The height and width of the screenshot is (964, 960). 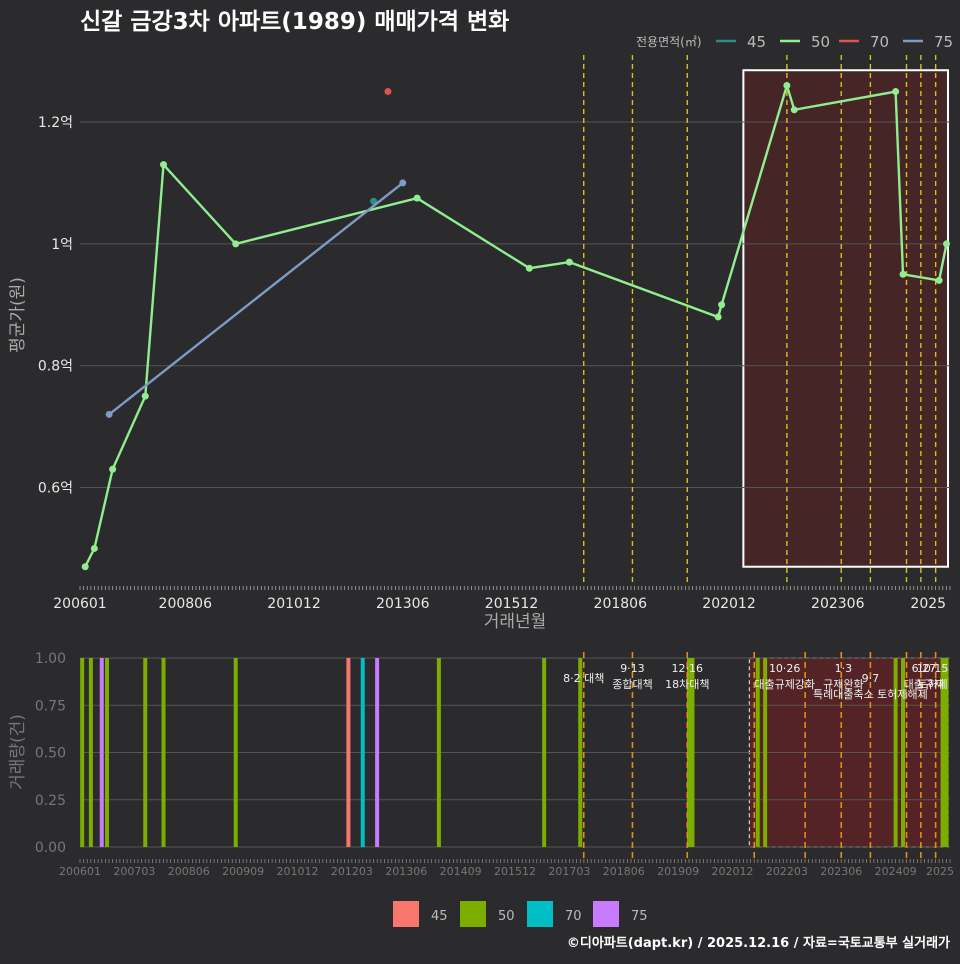 I want to click on policy-annotation: 규제완화, so click(x=843, y=684).